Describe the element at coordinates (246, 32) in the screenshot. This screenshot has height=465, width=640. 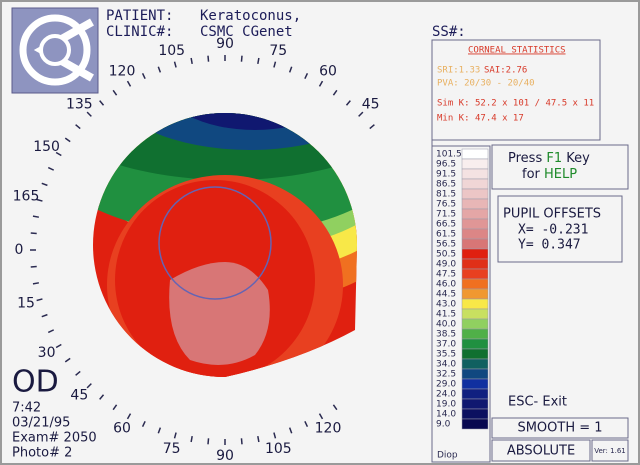
I see `clinic-name: CSMC CGenet` at that location.